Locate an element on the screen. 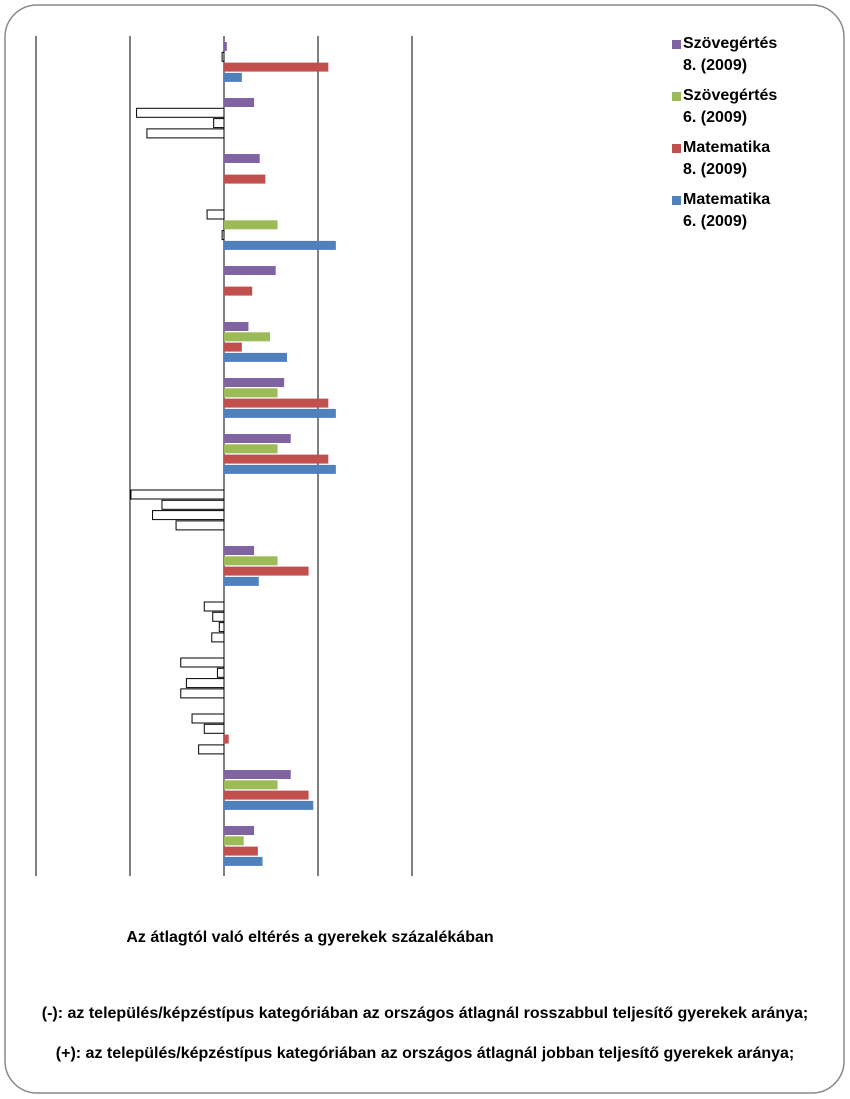 Image resolution: width=850 pixels, height=1099 pixels. legend-label: Szövegértés 8. (2009) is located at coordinates (730, 54).